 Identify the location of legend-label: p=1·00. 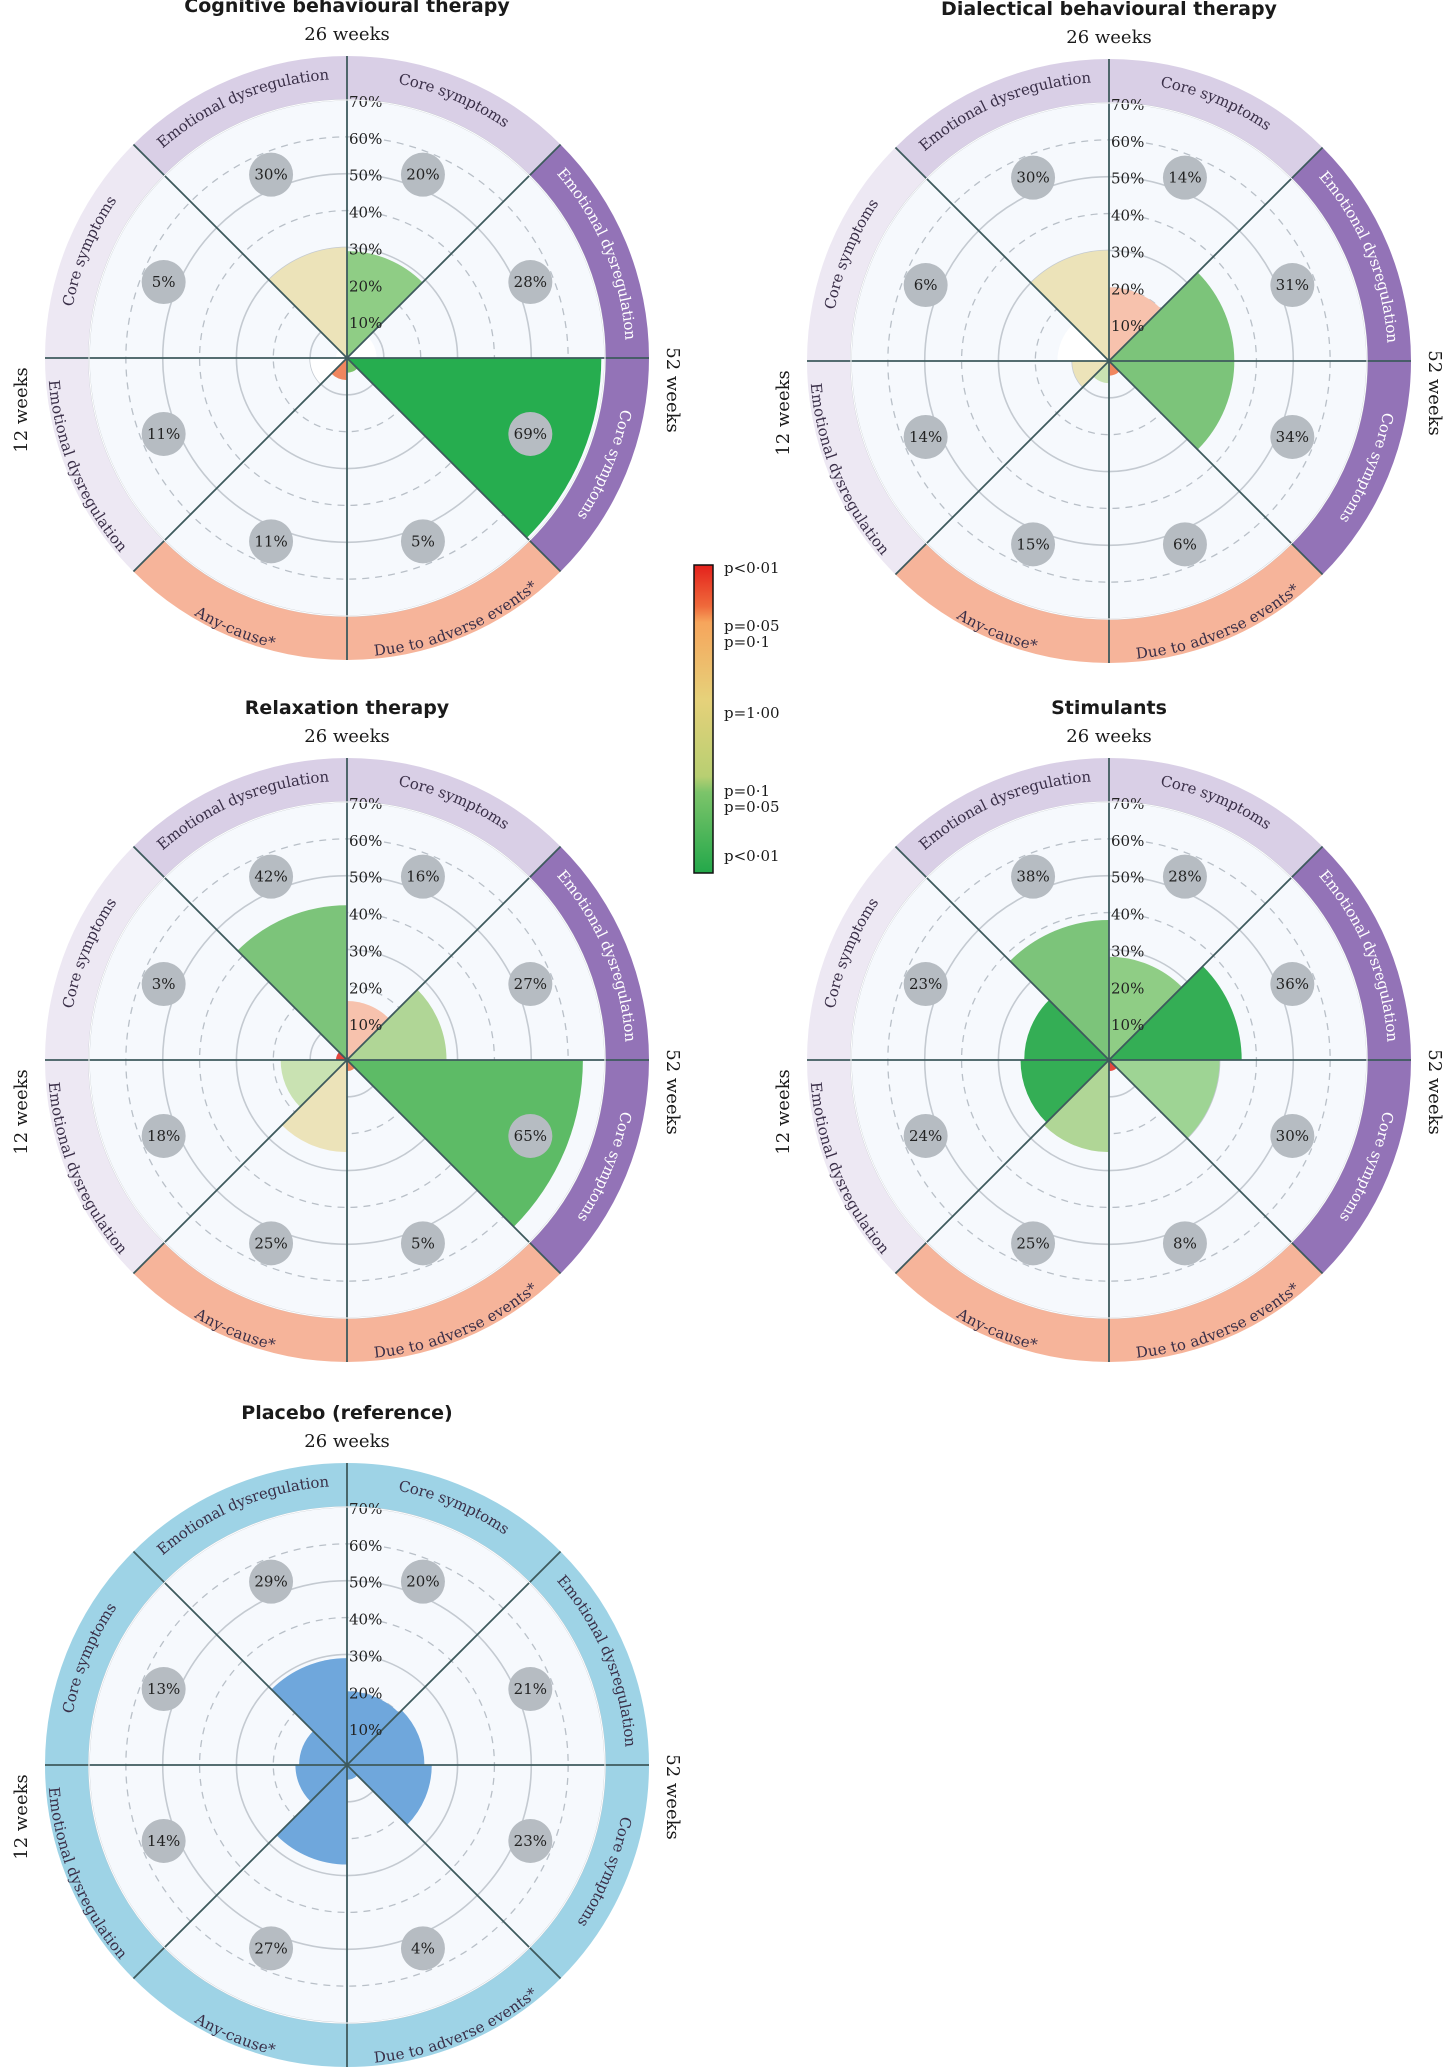
(752, 713).